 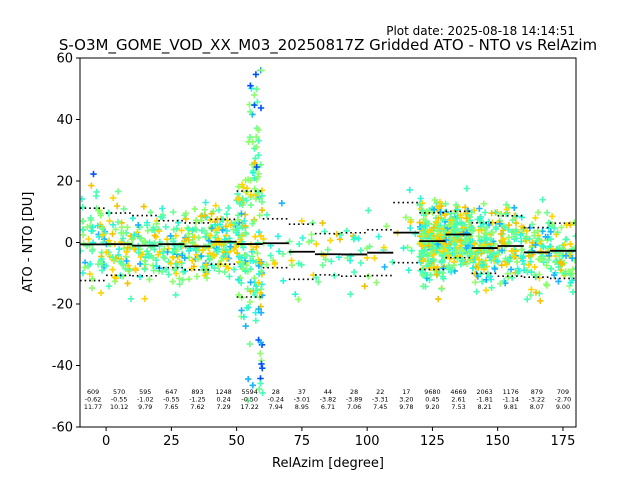 What do you see at coordinates (119, 400) in the screenshot?
I see `bin-mean-label: -0.55` at bounding box center [119, 400].